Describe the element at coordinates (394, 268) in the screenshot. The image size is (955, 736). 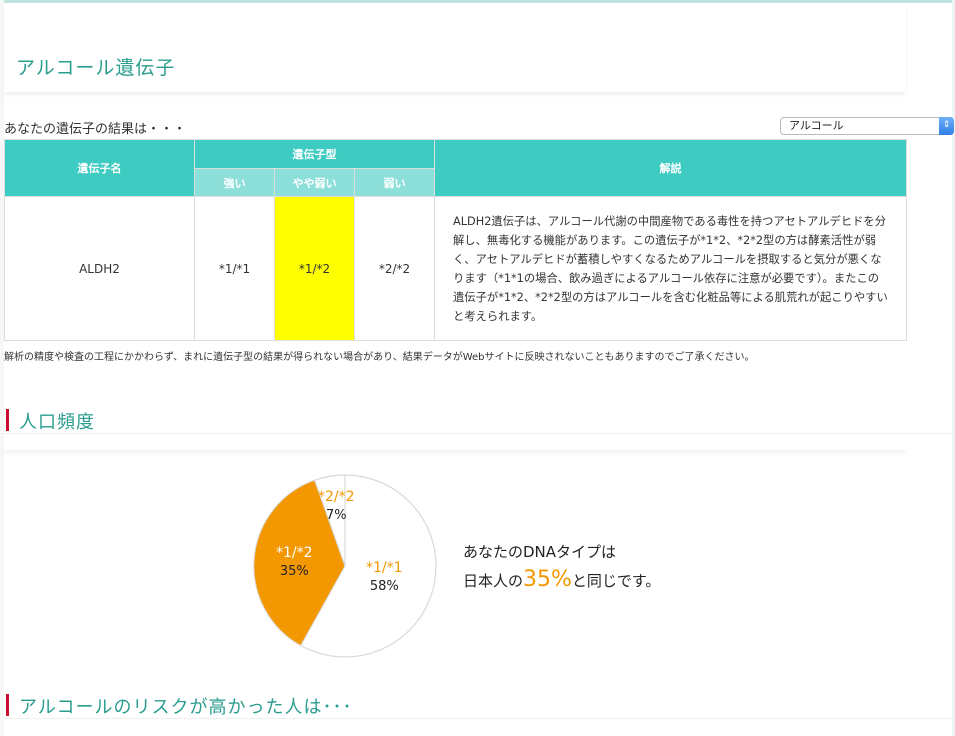
I see `genotype-cell-weak: *2/*2` at that location.